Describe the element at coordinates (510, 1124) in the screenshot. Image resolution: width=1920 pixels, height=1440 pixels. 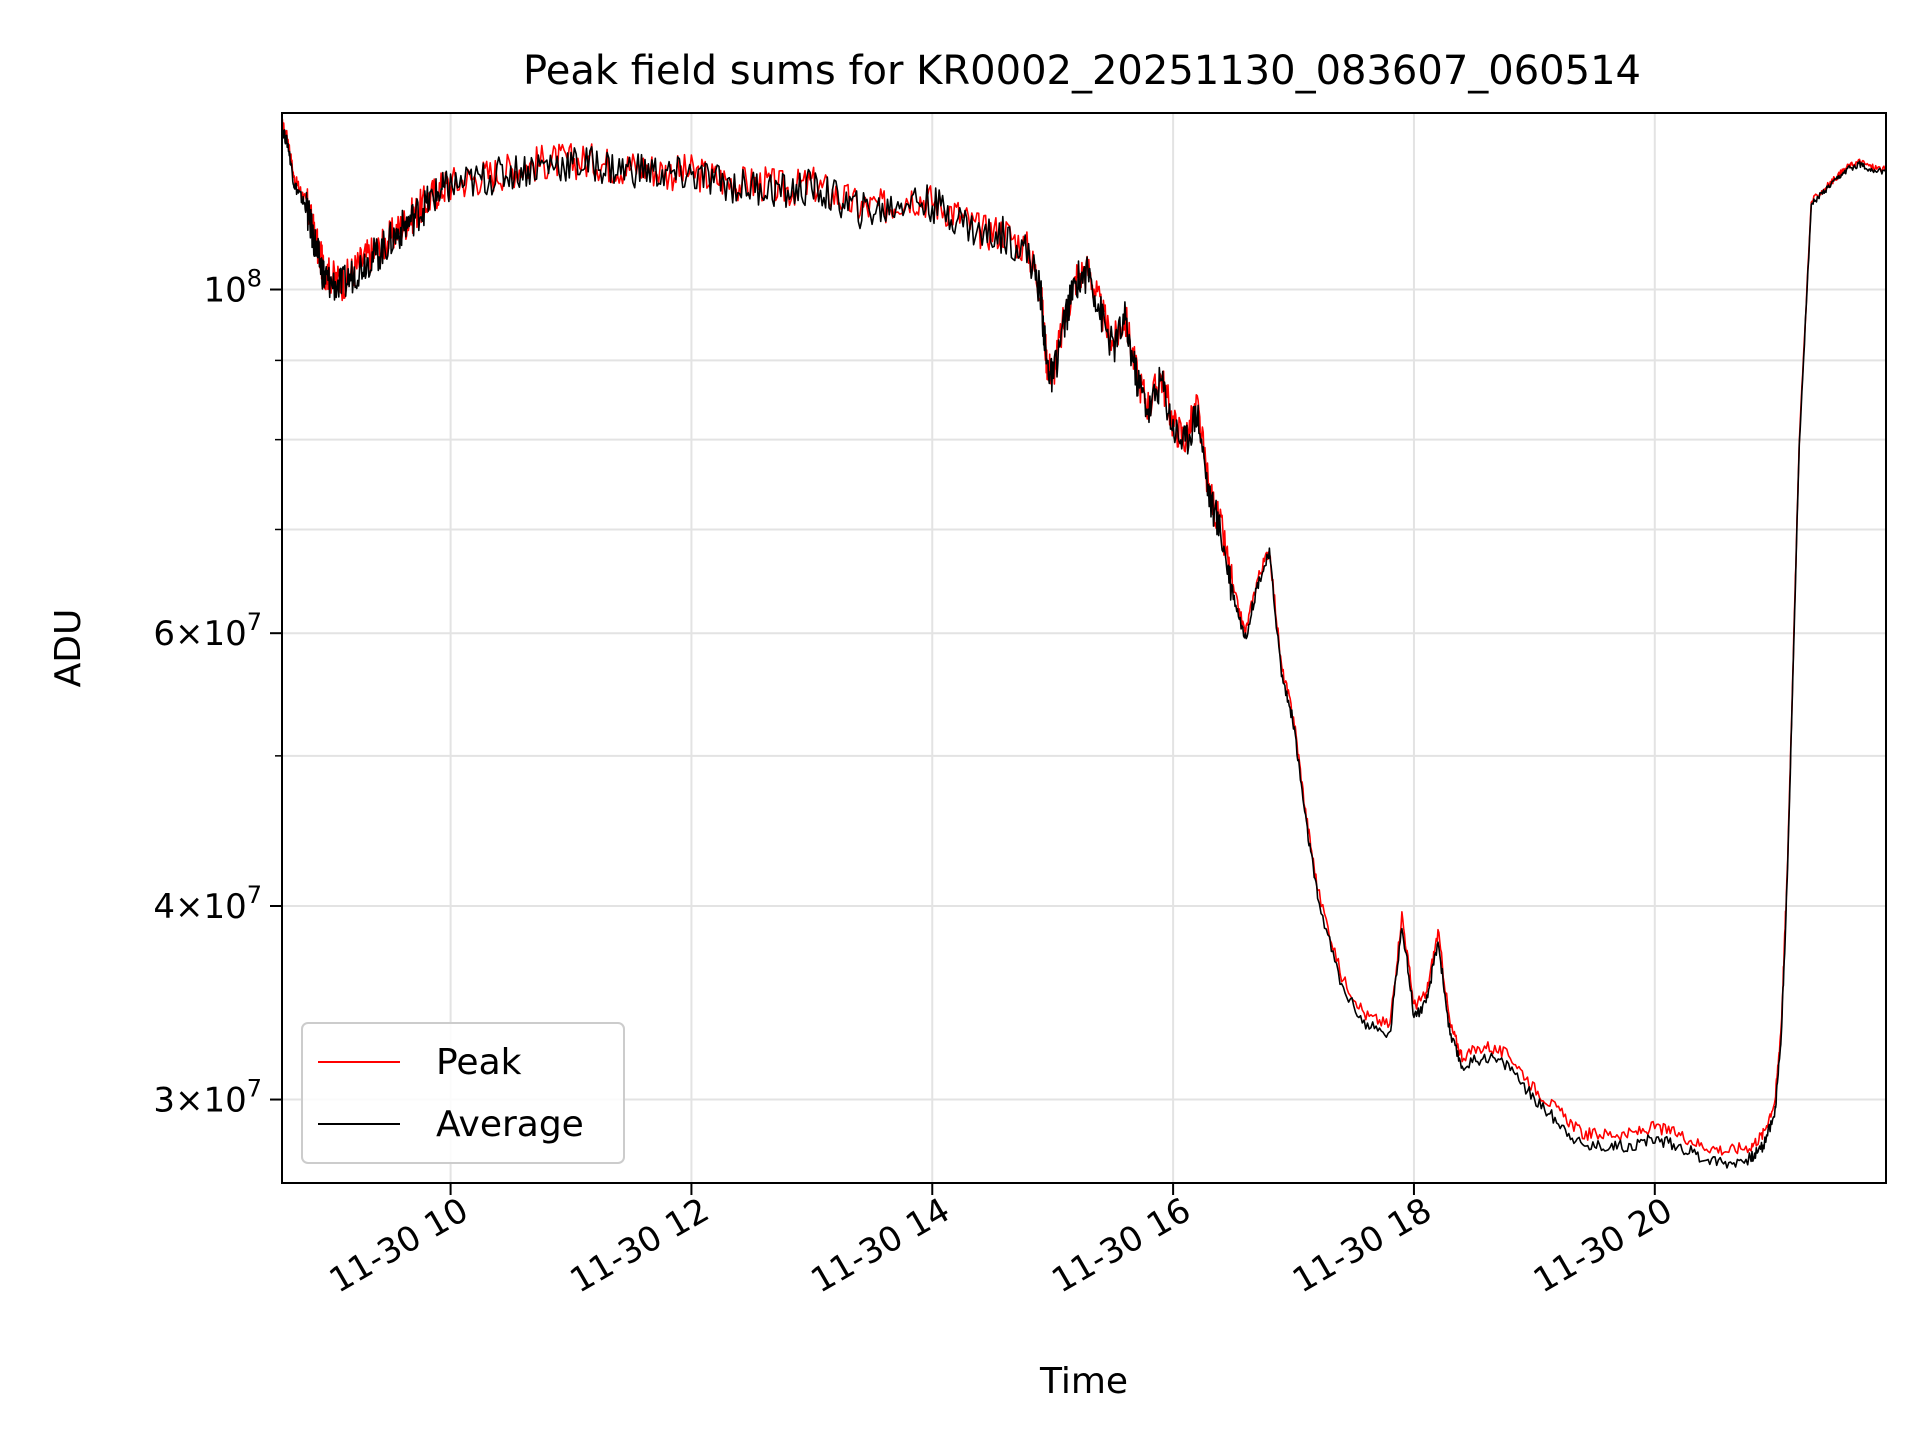
I see `legend-label: Average` at that location.